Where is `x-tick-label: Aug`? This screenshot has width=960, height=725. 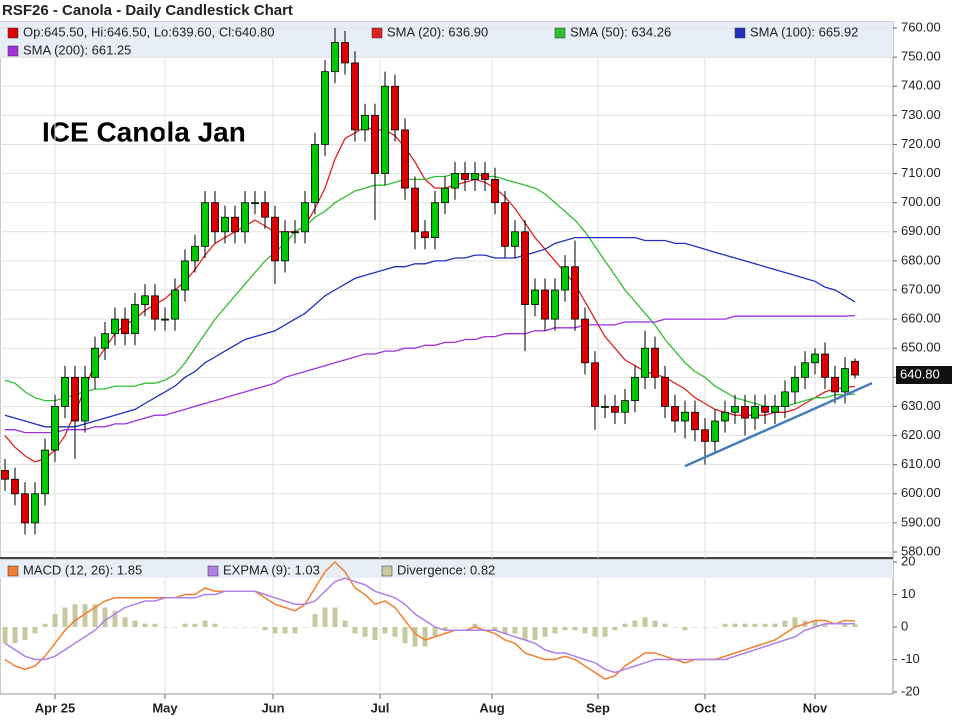
x-tick-label: Aug is located at coordinates (491, 707).